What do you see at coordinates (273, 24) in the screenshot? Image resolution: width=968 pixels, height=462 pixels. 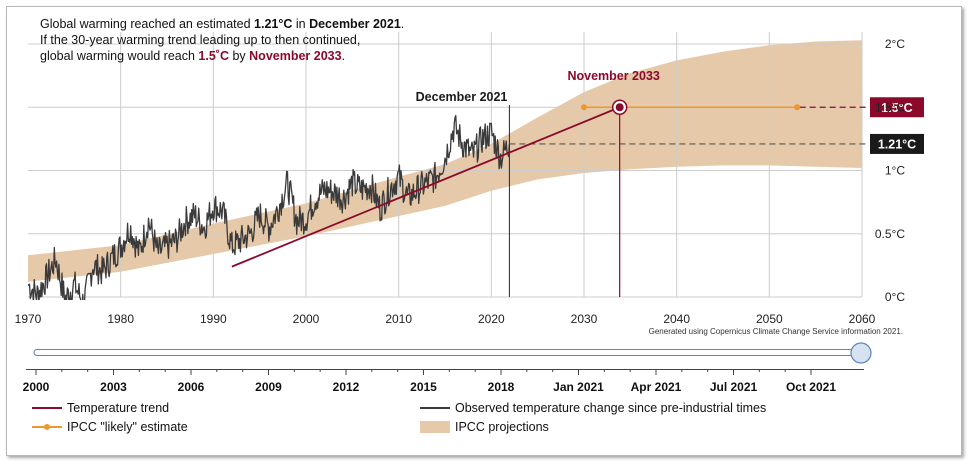 I see `annotation-current-value: 1.21°C` at bounding box center [273, 24].